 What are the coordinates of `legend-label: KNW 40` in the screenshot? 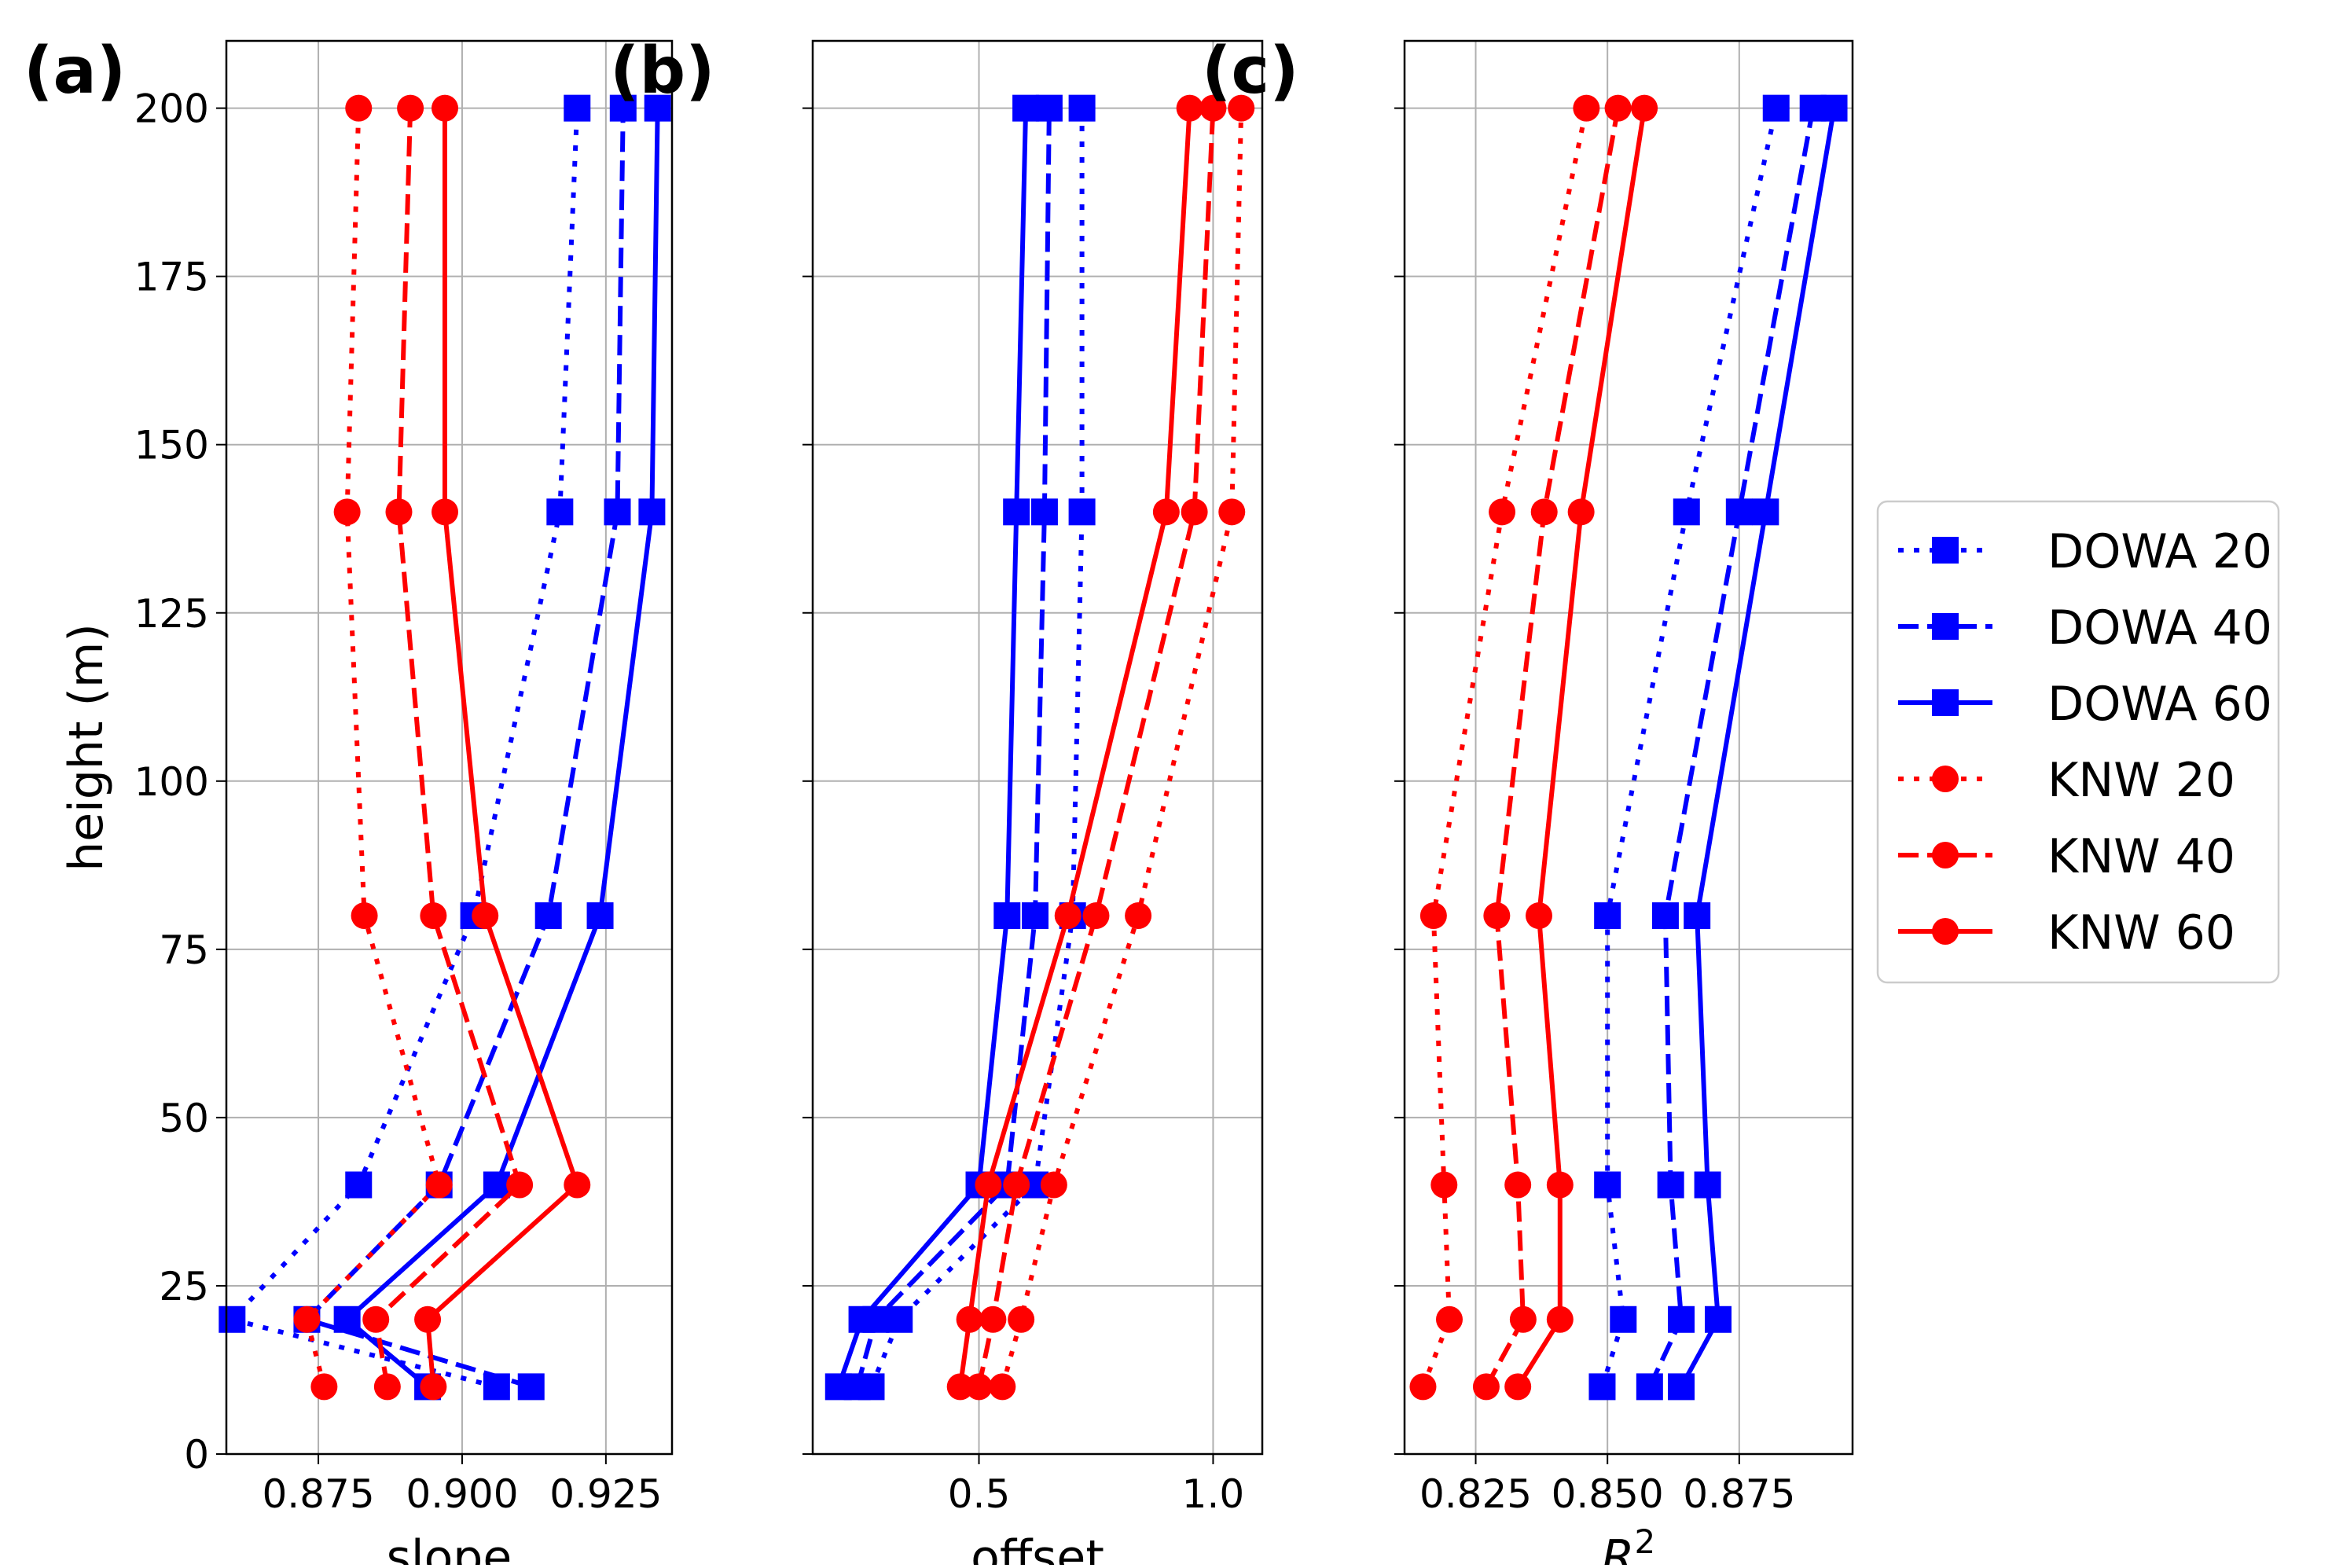 It's located at (2141, 857).